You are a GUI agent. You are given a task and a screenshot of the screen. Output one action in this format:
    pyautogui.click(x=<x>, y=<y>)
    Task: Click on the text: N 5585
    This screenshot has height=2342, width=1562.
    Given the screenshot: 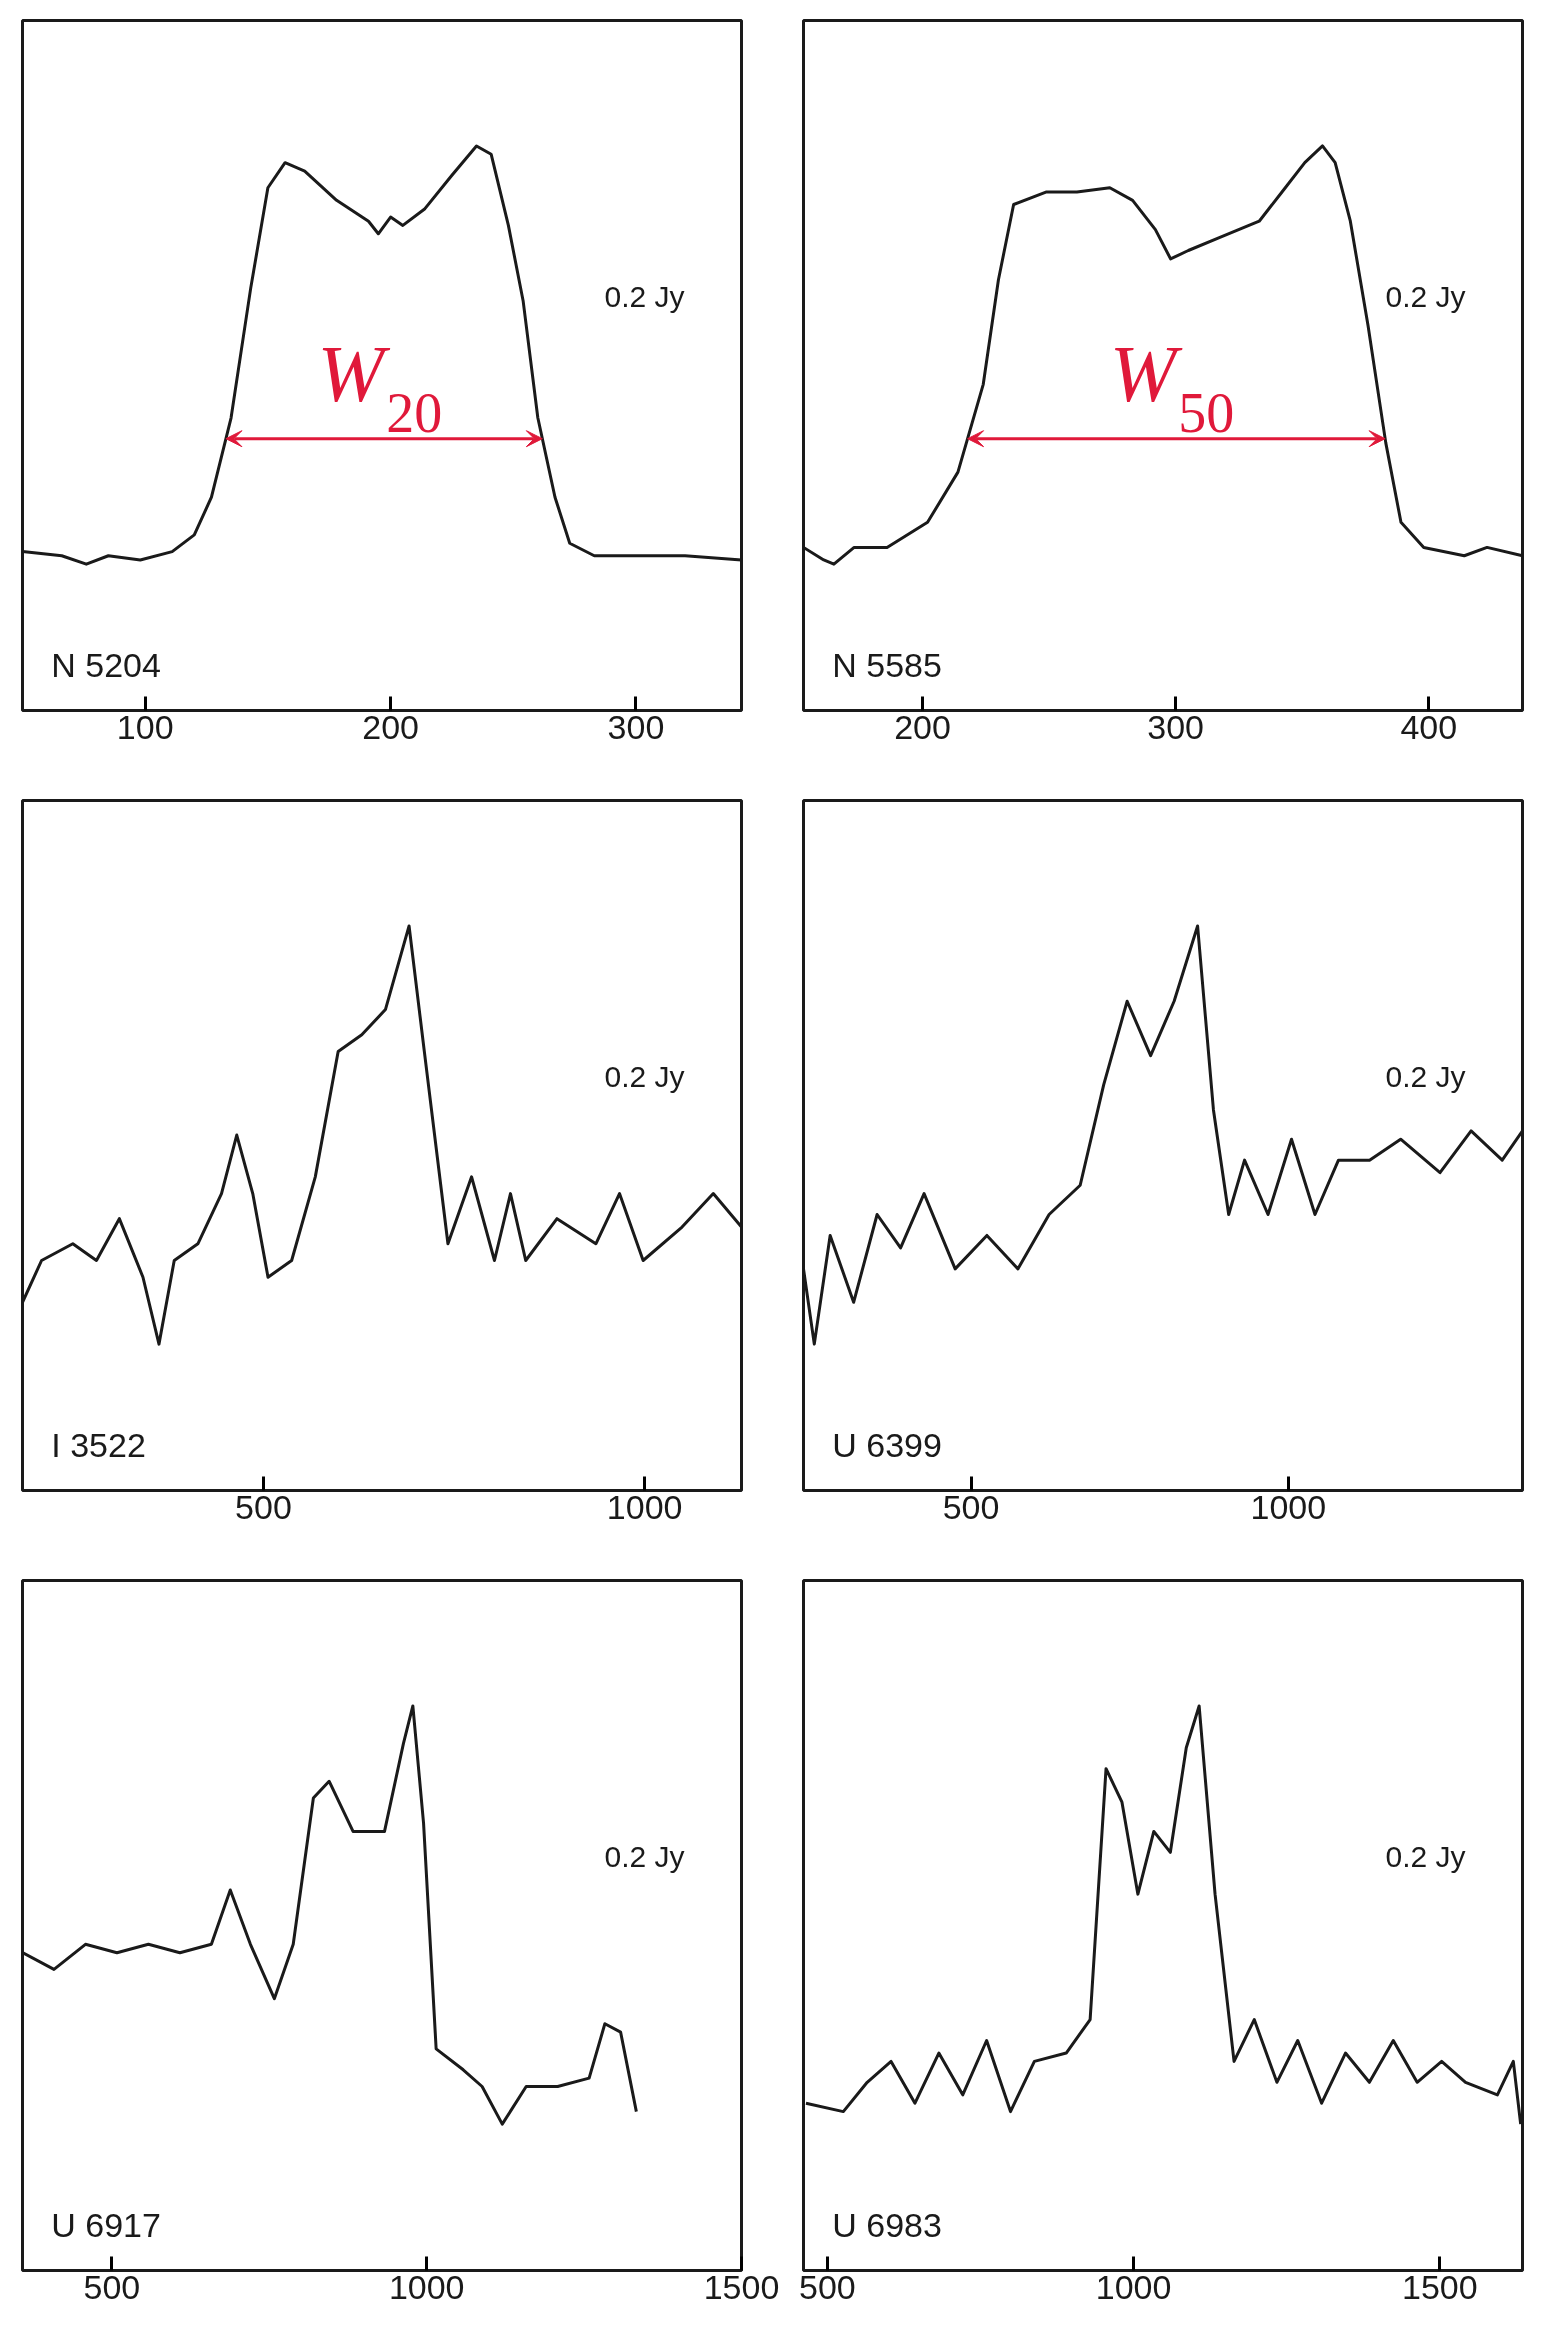 What is the action you would take?
    pyautogui.click(x=887, y=664)
    